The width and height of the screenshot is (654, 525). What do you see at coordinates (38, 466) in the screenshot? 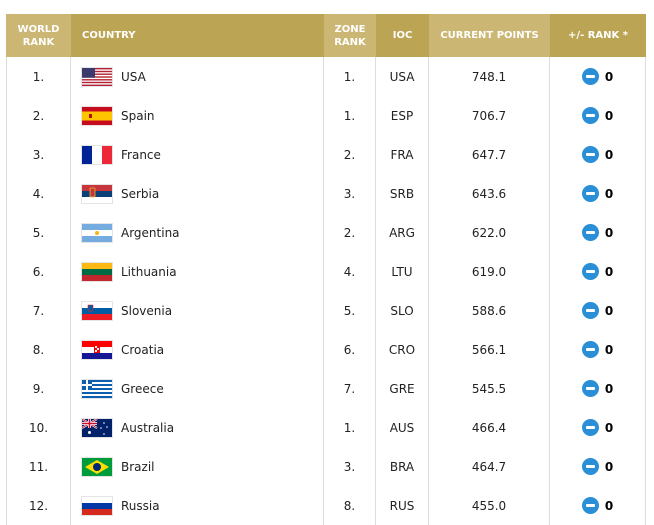
I see `world-rank: 11.` at bounding box center [38, 466].